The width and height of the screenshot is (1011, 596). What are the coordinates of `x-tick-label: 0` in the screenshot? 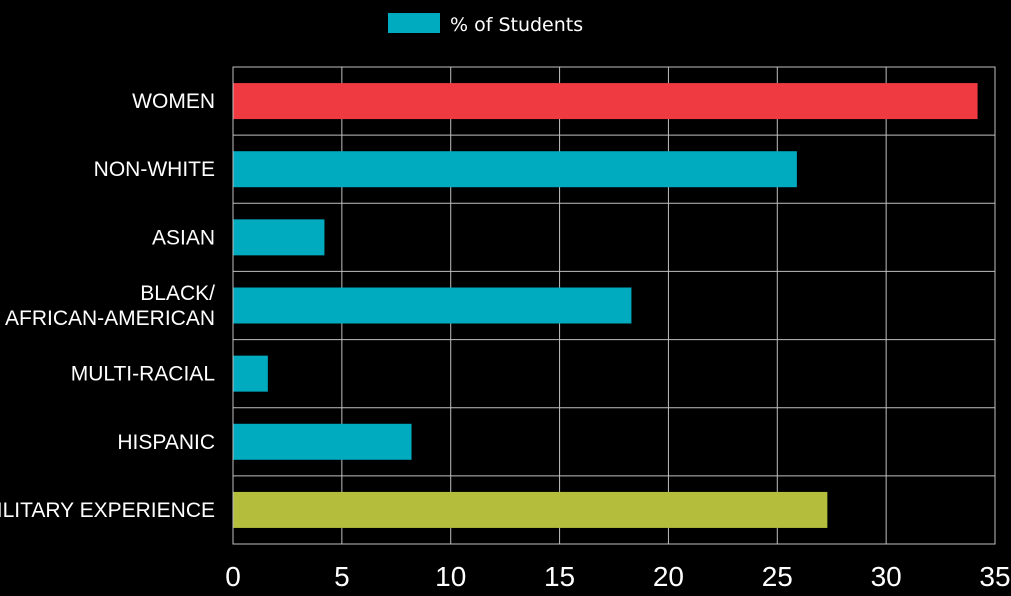 It's located at (233, 576).